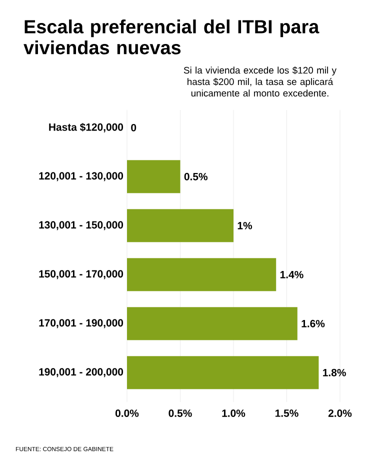 The width and height of the screenshot is (375, 469). Describe the element at coordinates (180, 413) in the screenshot. I see `x-tick-label: 0.5%` at that location.